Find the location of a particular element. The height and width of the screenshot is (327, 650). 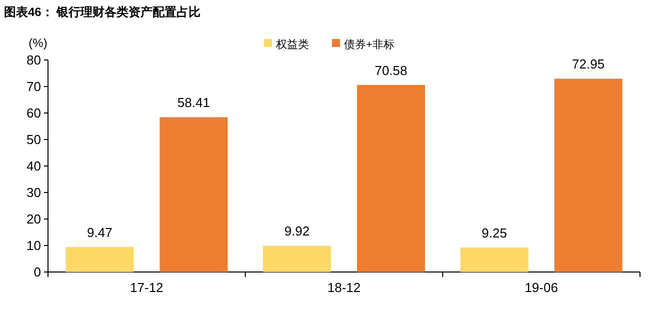

y-axis-title: (%) is located at coordinates (38, 43).